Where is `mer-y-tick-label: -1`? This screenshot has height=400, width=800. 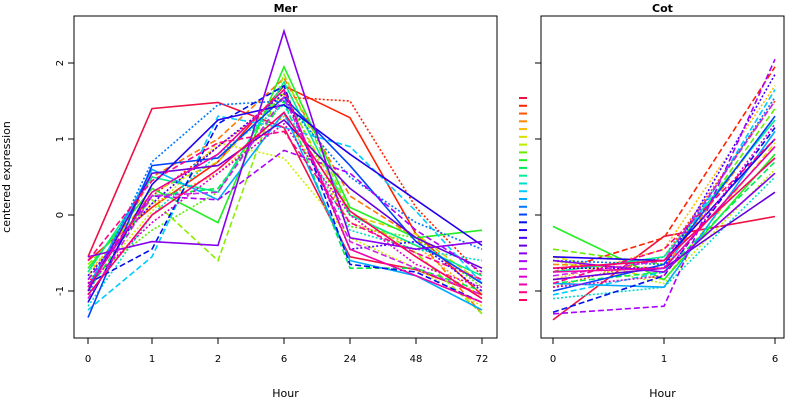 mer-y-tick-label: -1 is located at coordinates (60, 291).